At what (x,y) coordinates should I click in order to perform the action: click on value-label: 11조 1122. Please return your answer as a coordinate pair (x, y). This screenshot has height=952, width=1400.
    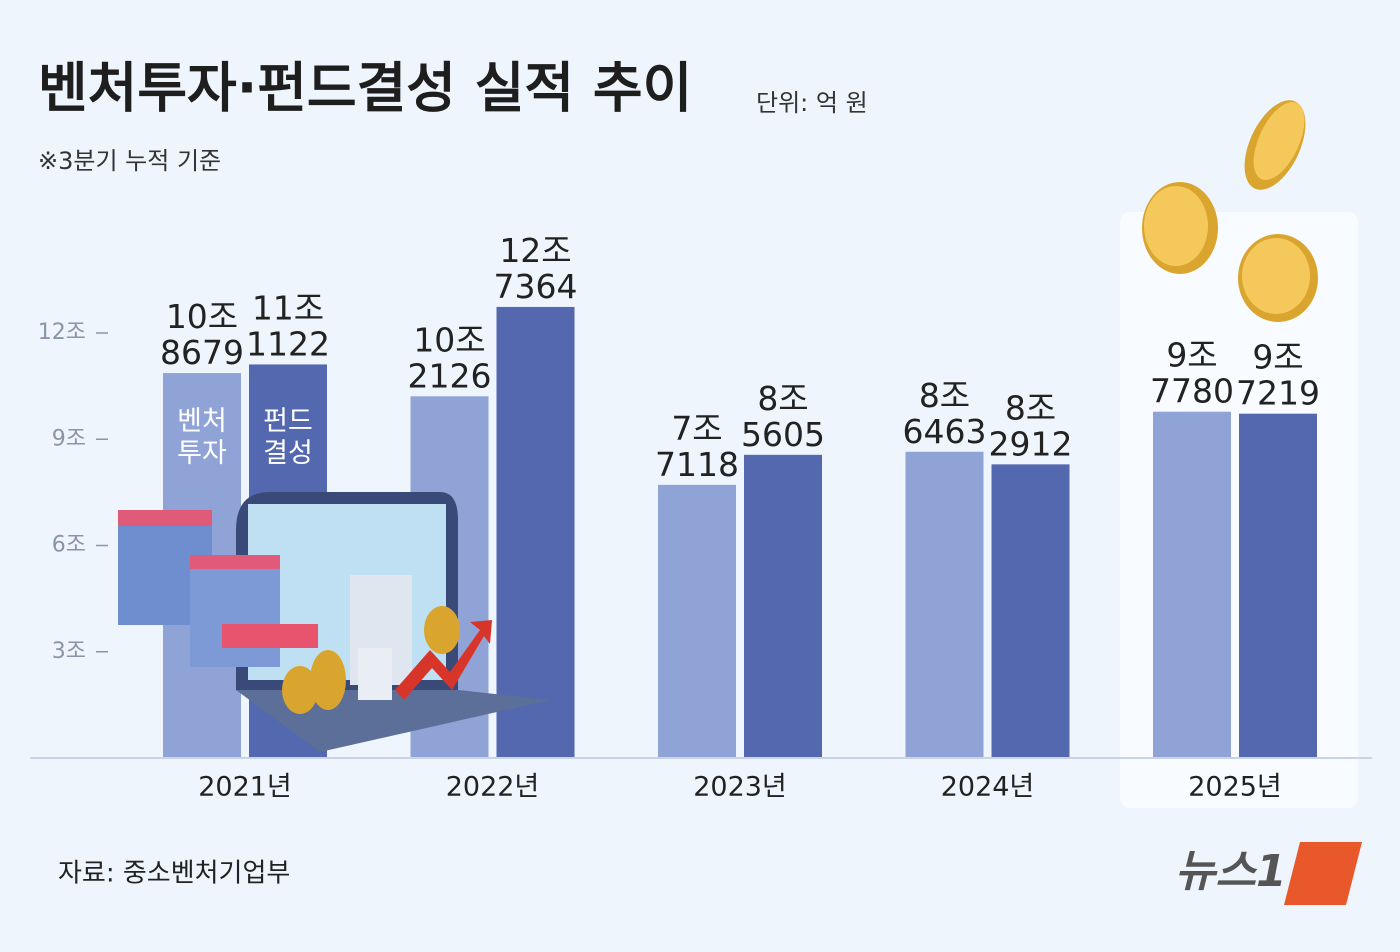
    Looking at the image, I should click on (288, 325).